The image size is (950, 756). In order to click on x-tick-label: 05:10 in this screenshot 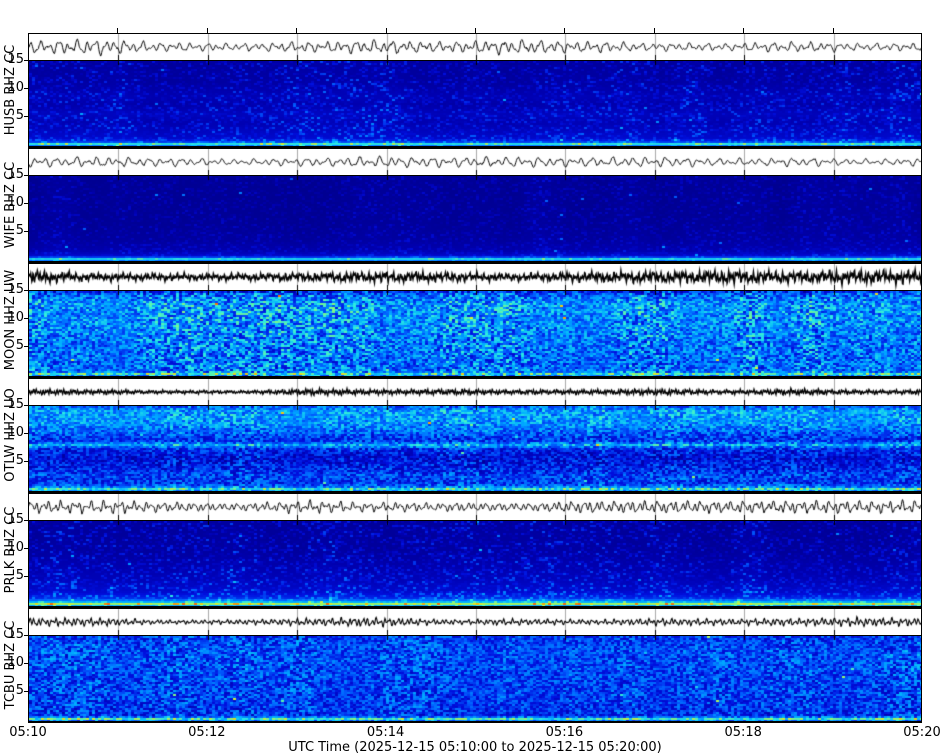, I will do `click(28, 732)`.